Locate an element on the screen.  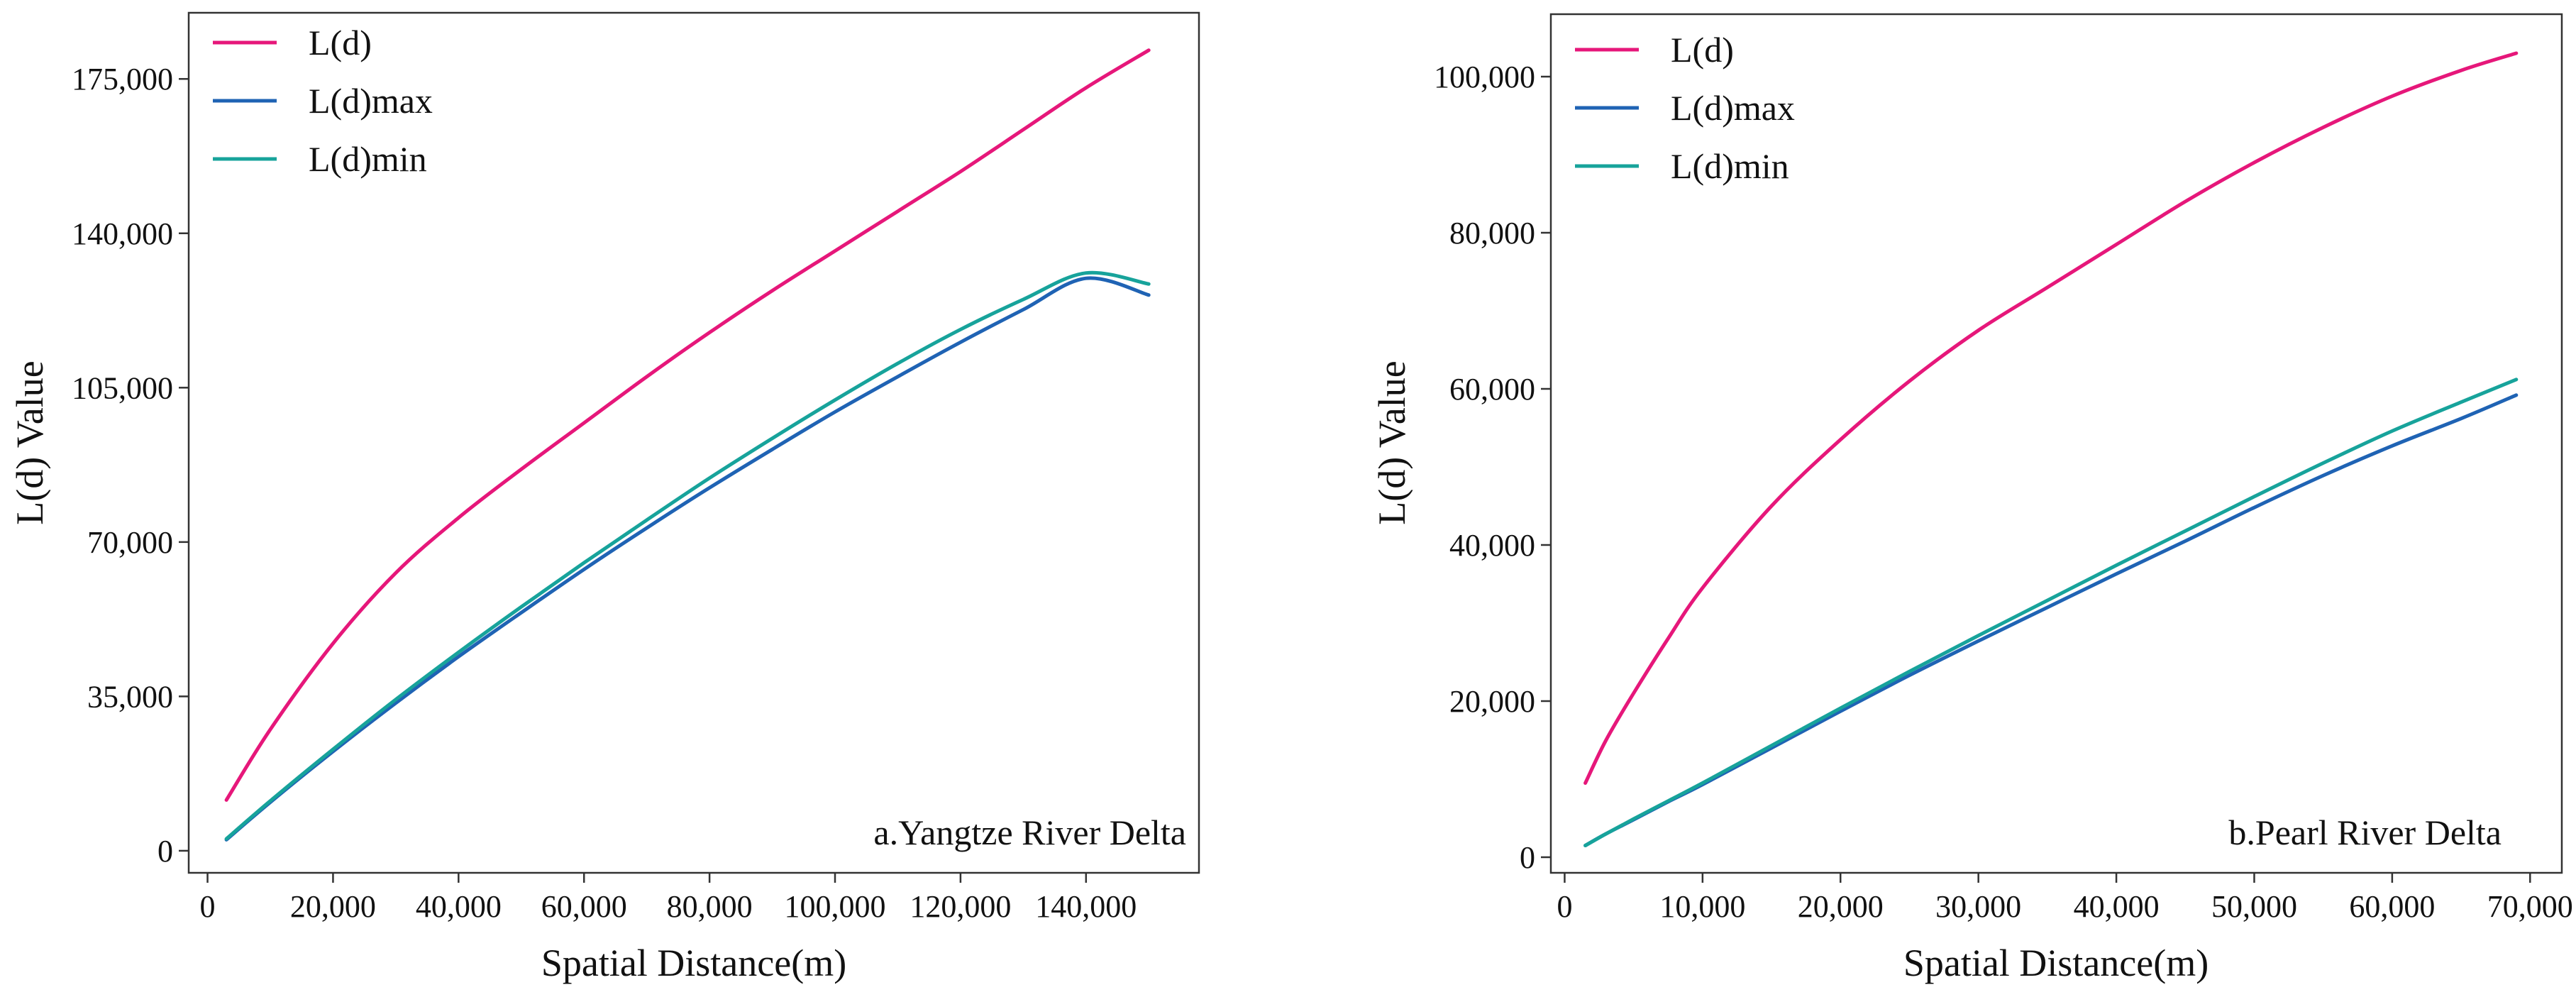
x-tick-label: 30,000 is located at coordinates (1978, 907).